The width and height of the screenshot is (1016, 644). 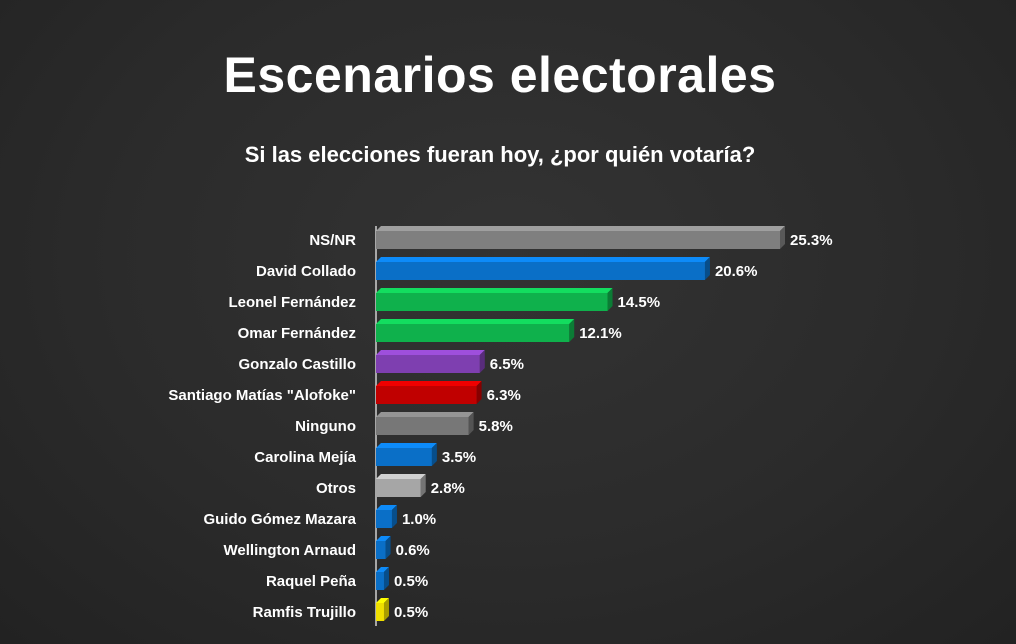 I want to click on category-label: NS/NR, so click(x=332, y=240).